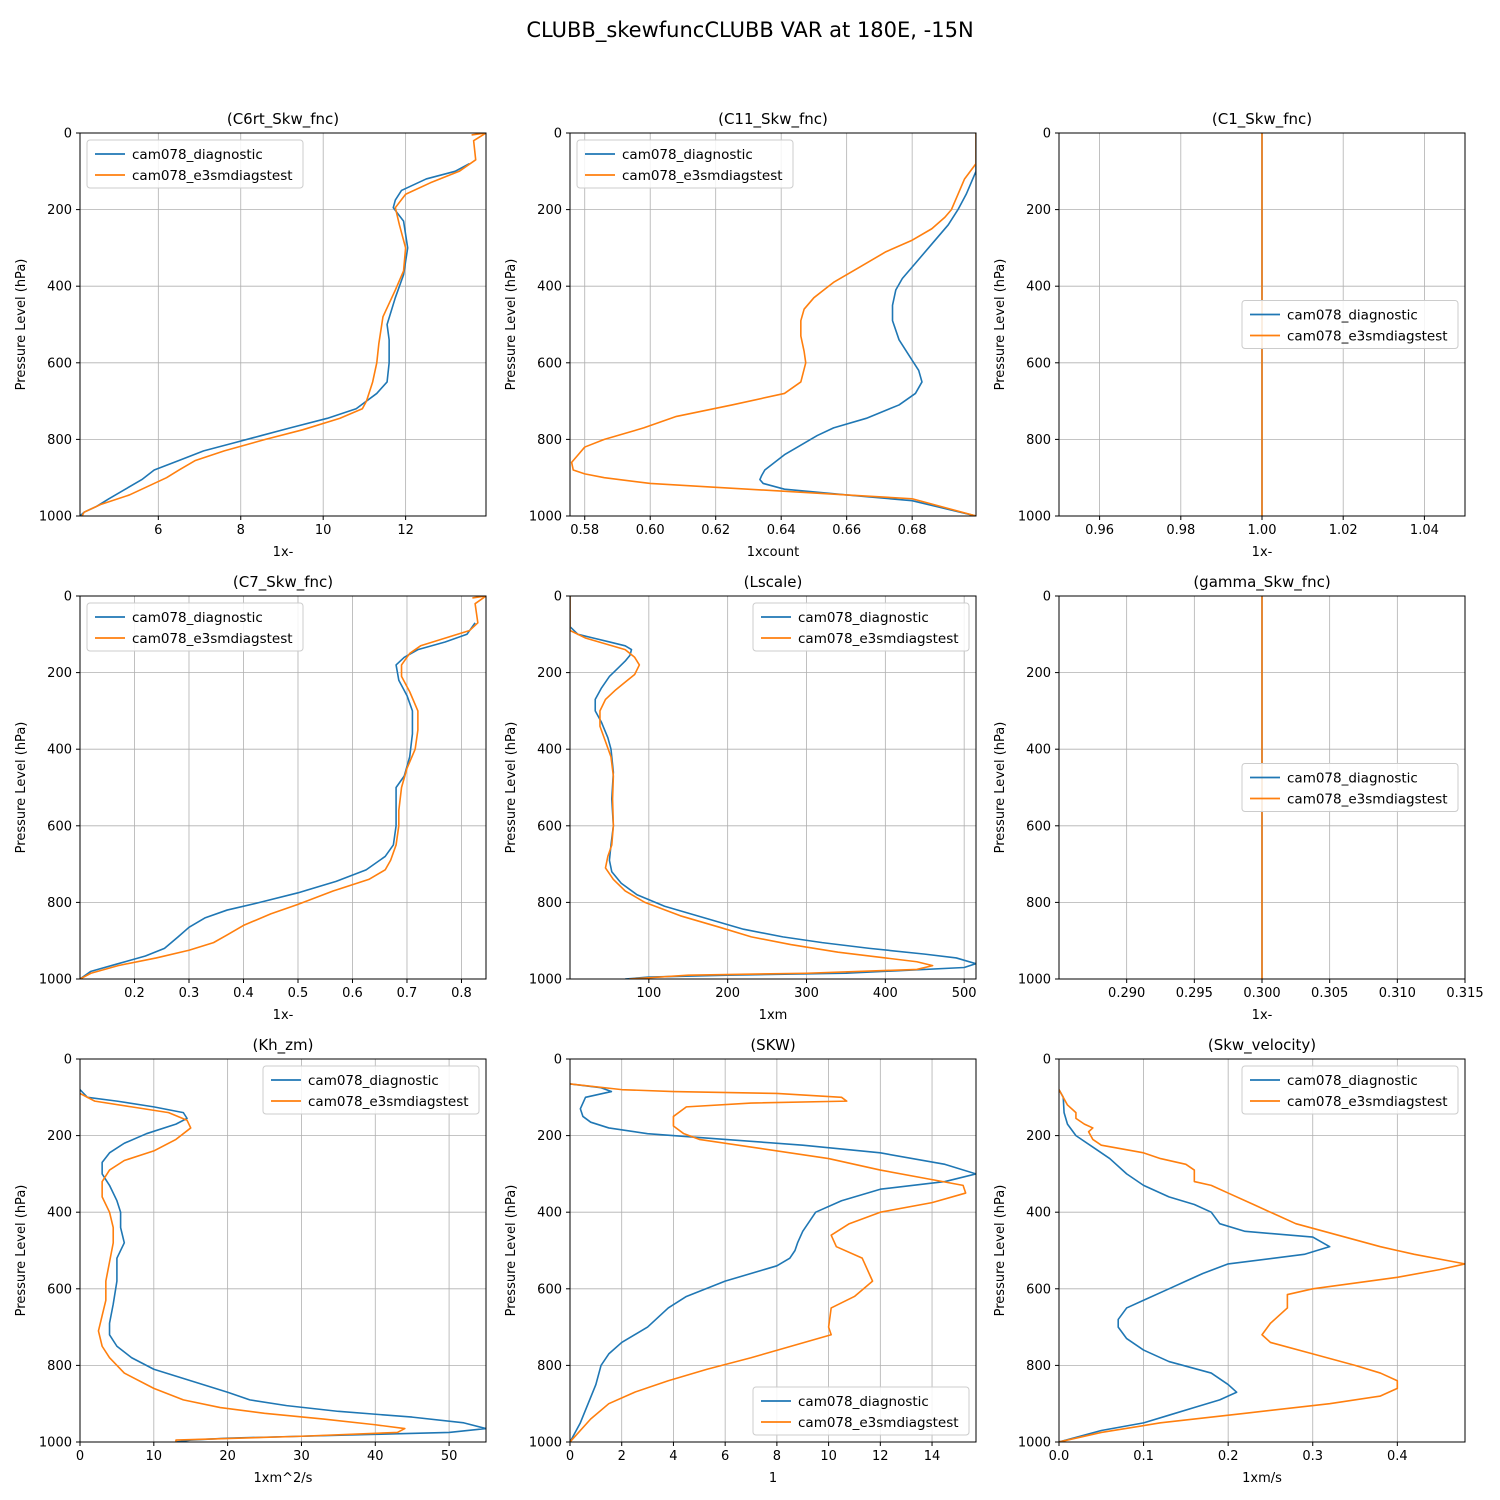 Image resolution: width=1500 pixels, height=1500 pixels. I want to click on x-axis-label: 1, so click(773, 1478).